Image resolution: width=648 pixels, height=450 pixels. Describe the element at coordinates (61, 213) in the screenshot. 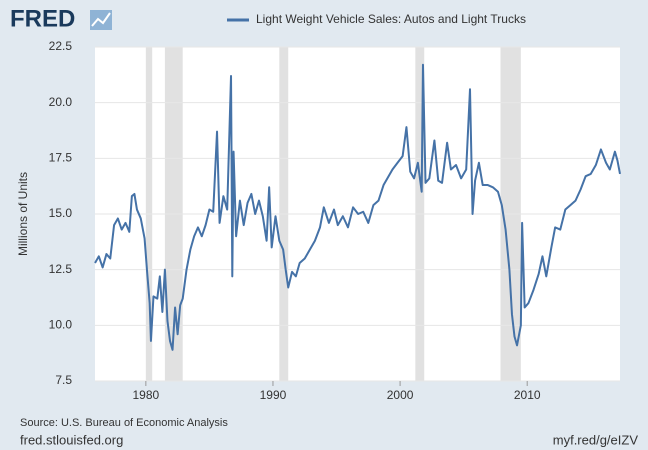

I see `y-tick-label: 15.0` at that location.